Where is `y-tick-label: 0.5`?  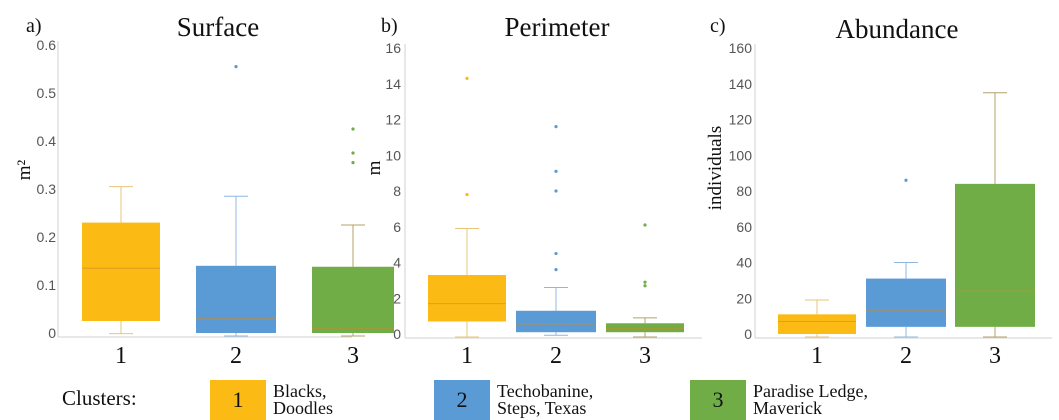
y-tick-label: 0.5 is located at coordinates (47, 93).